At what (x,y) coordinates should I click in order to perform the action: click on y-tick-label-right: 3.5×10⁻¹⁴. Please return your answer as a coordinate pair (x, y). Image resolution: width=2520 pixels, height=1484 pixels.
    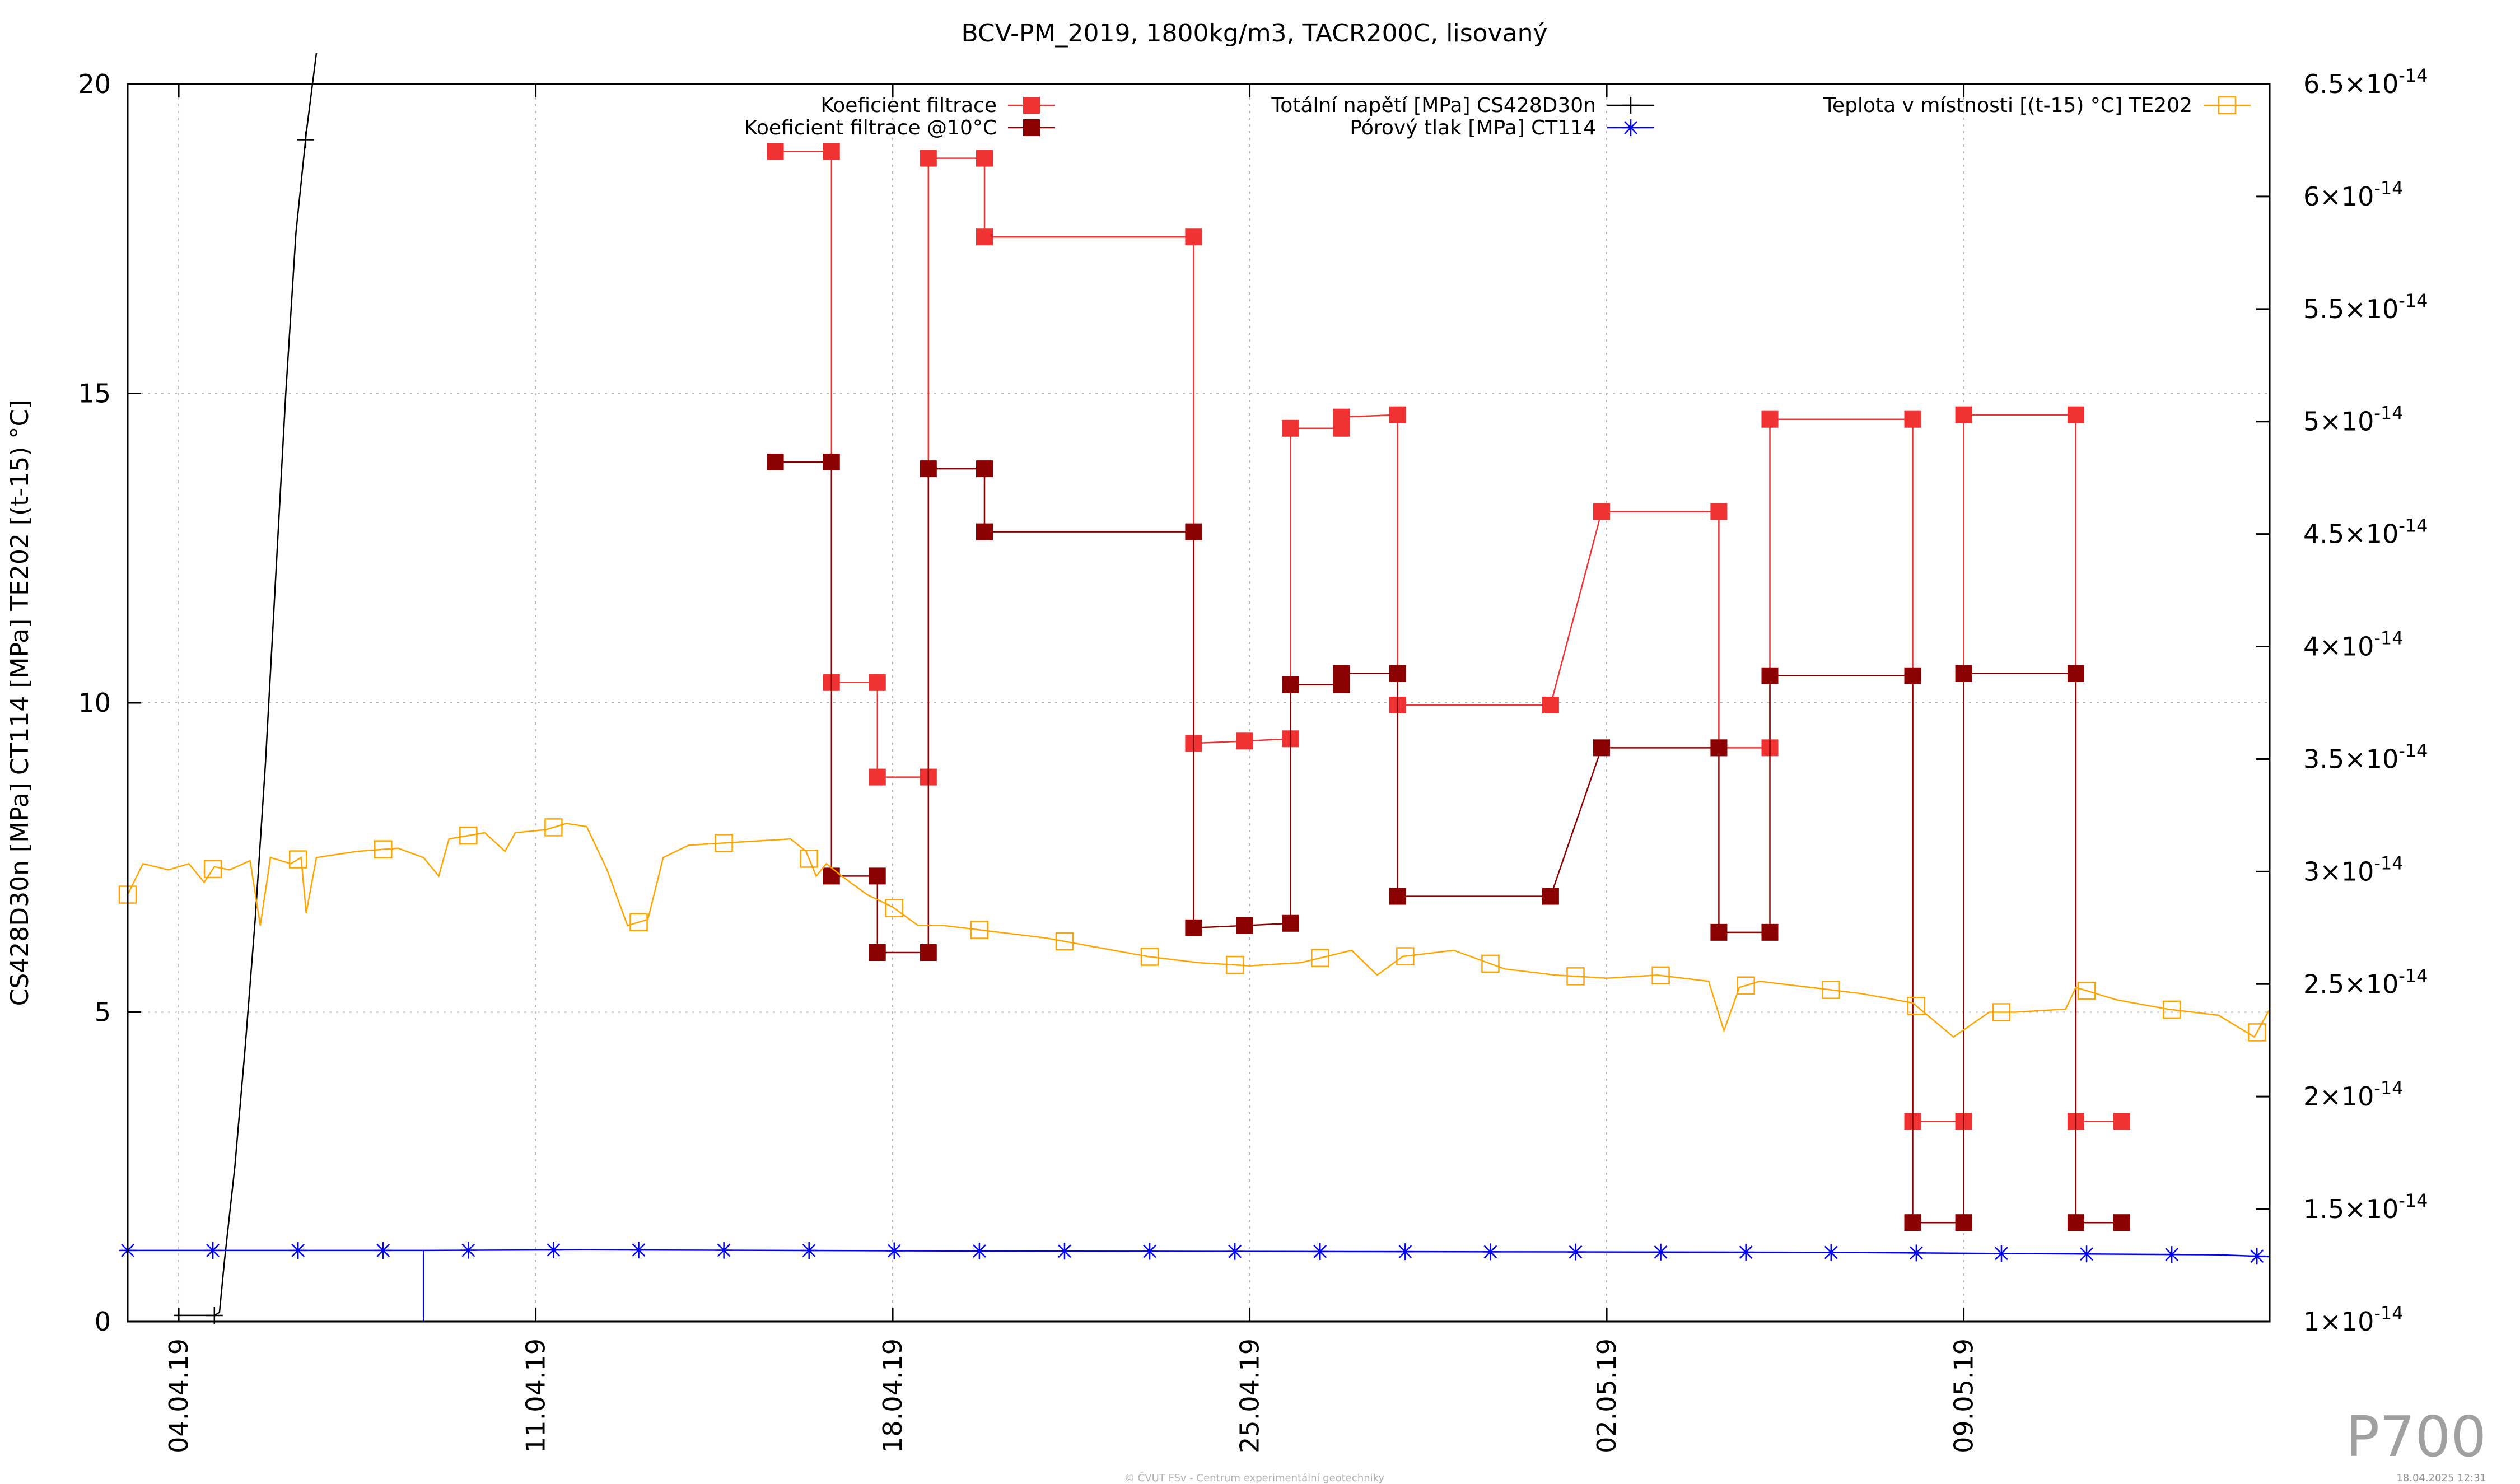
    Looking at the image, I should click on (2366, 757).